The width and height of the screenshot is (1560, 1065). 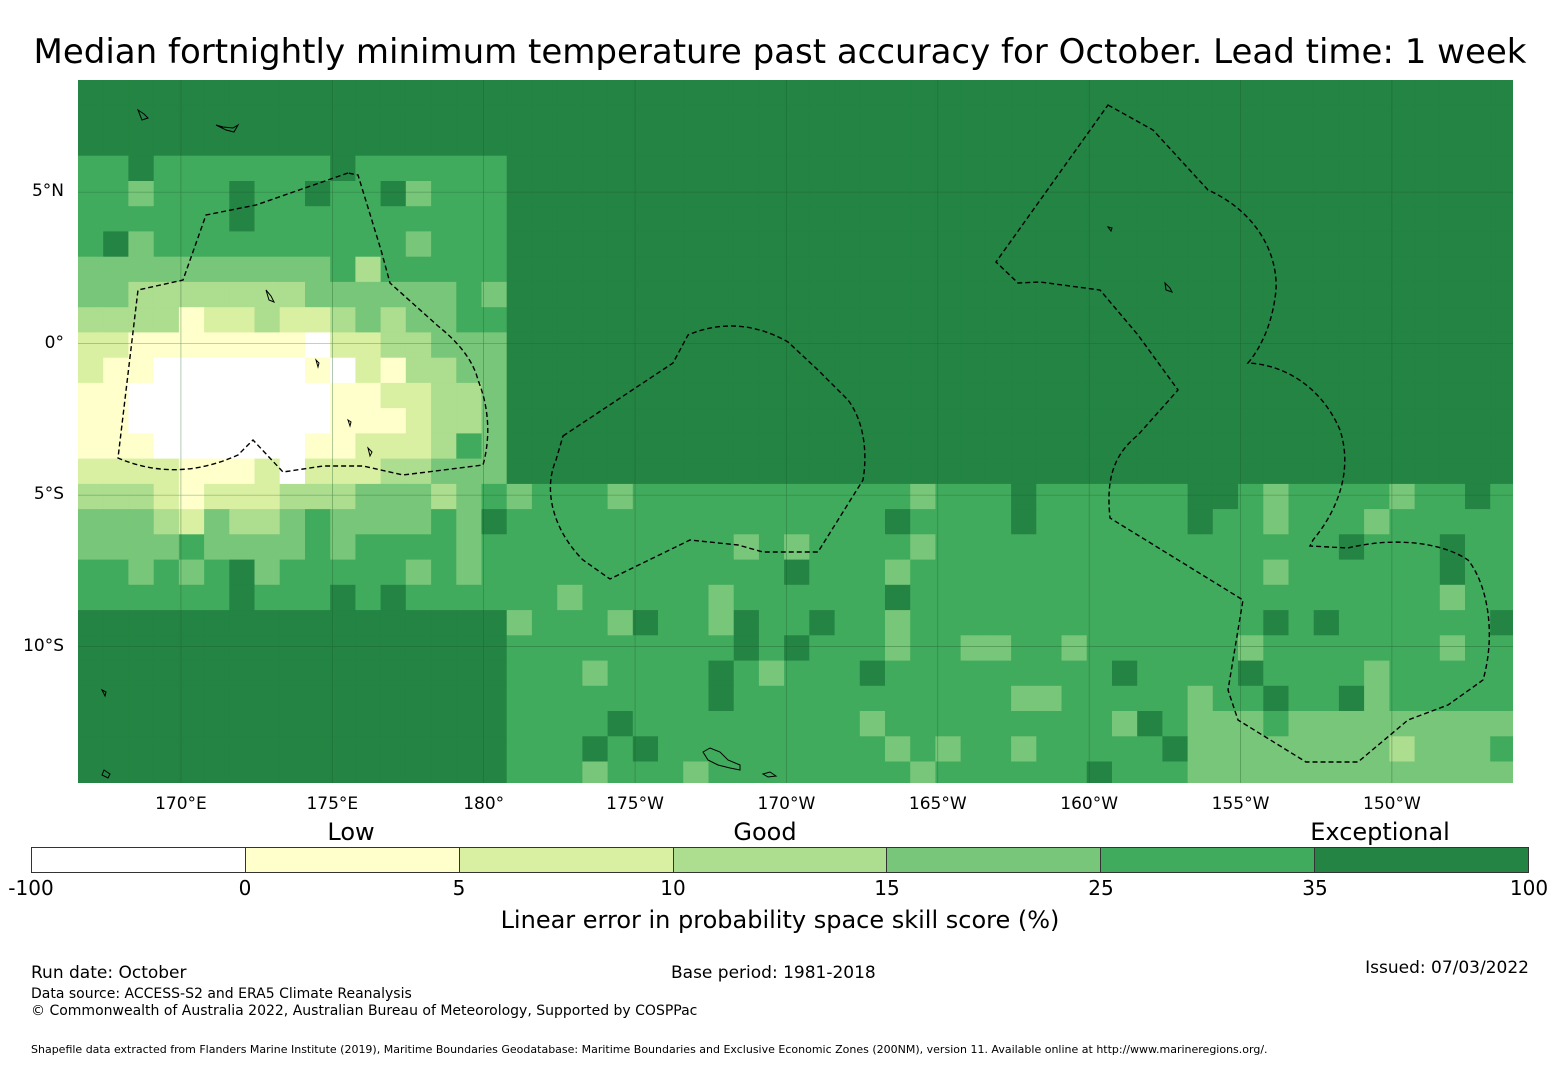 What do you see at coordinates (1089, 804) in the screenshot?
I see `longitude-label: 160°W` at bounding box center [1089, 804].